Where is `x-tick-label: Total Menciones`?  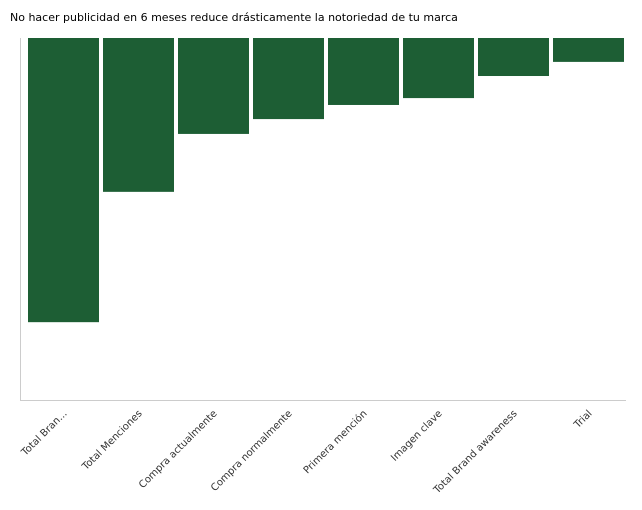 x-tick-label: Total Menciones is located at coordinates (112, 440).